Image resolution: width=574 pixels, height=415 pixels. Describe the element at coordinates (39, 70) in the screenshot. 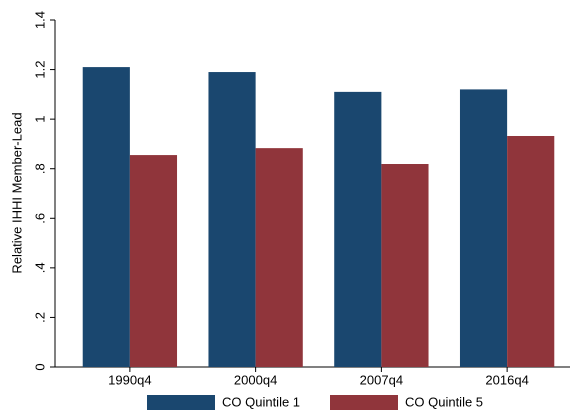

I see `y-tick-label: 1.2` at that location.